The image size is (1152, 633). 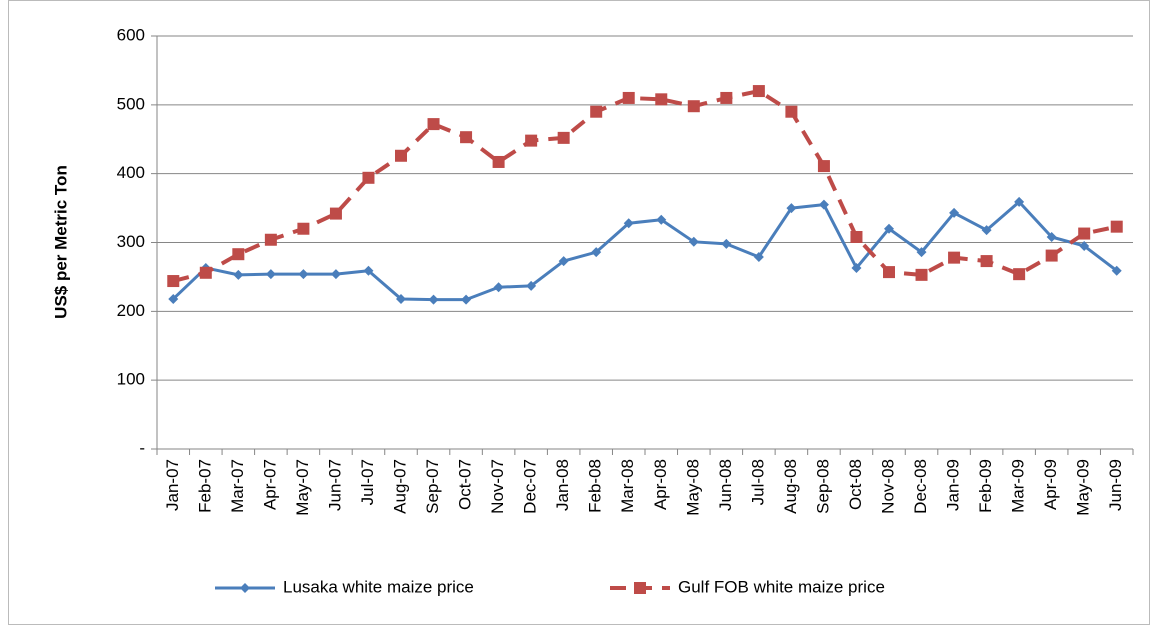 I want to click on x-tick-label: Sep-08, so click(x=822, y=486).